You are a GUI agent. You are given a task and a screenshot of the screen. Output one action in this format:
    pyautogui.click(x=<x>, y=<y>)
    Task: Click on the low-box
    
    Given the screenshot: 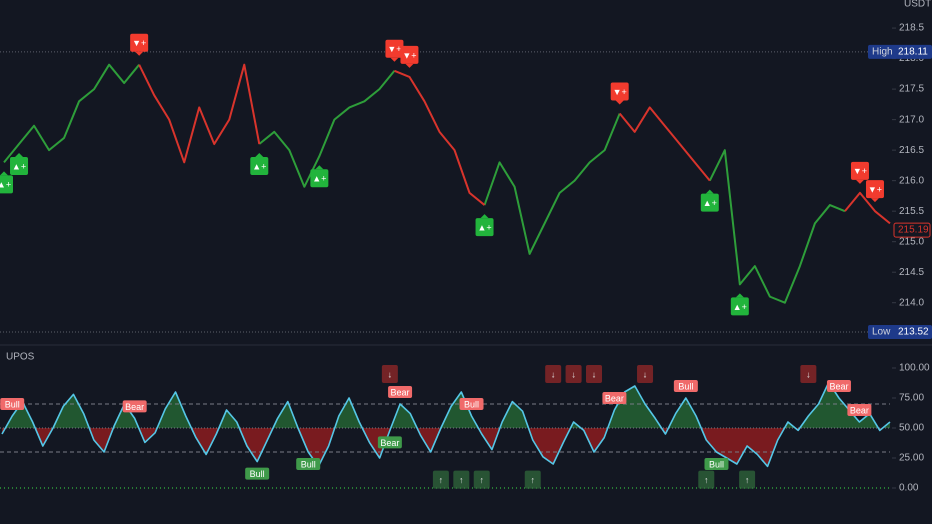 What is the action you would take?
    pyautogui.click(x=900, y=332)
    